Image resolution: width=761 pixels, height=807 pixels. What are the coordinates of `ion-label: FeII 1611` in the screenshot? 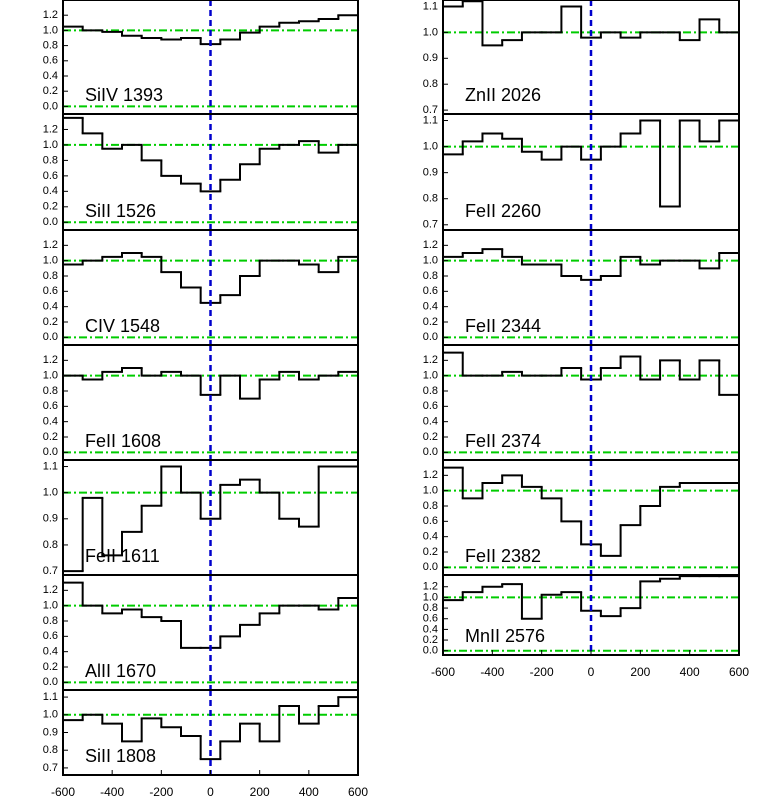 It's located at (122, 556).